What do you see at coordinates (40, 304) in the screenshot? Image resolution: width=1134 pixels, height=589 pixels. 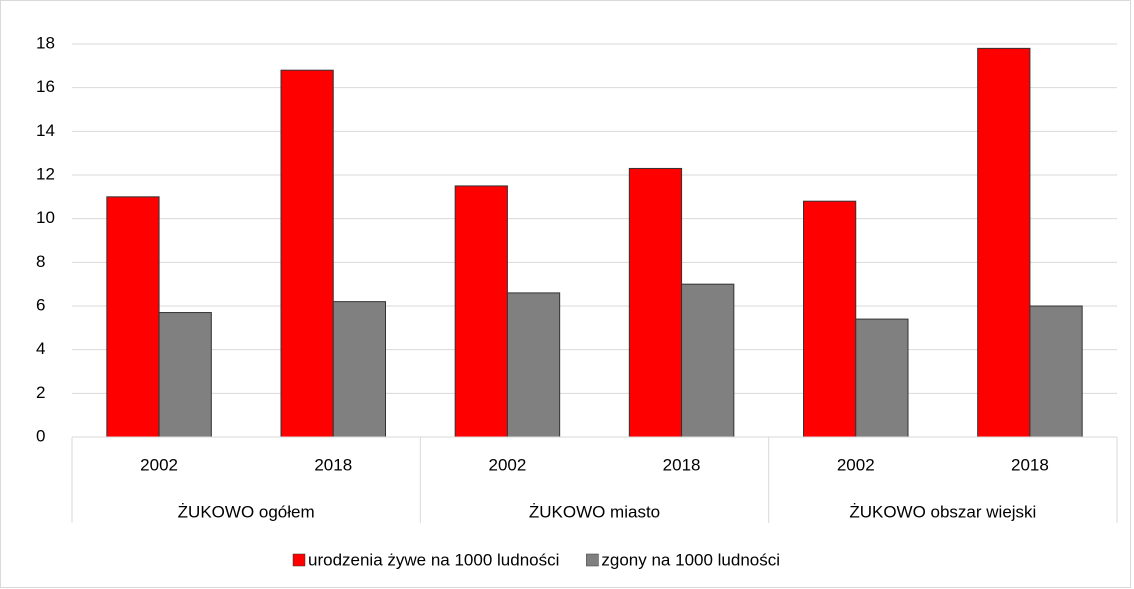 I see `y-tick-label: 6` at bounding box center [40, 304].